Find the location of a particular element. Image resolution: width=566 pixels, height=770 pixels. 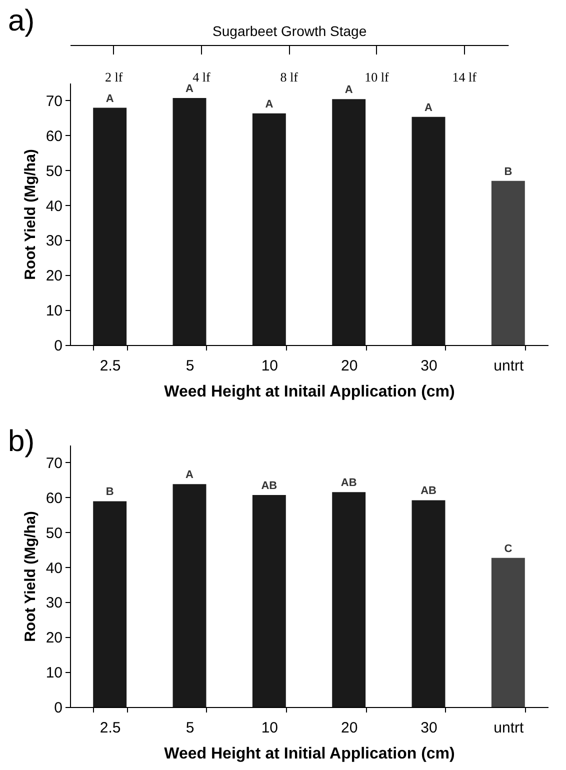

annotation: 14 lf is located at coordinates (465, 77).